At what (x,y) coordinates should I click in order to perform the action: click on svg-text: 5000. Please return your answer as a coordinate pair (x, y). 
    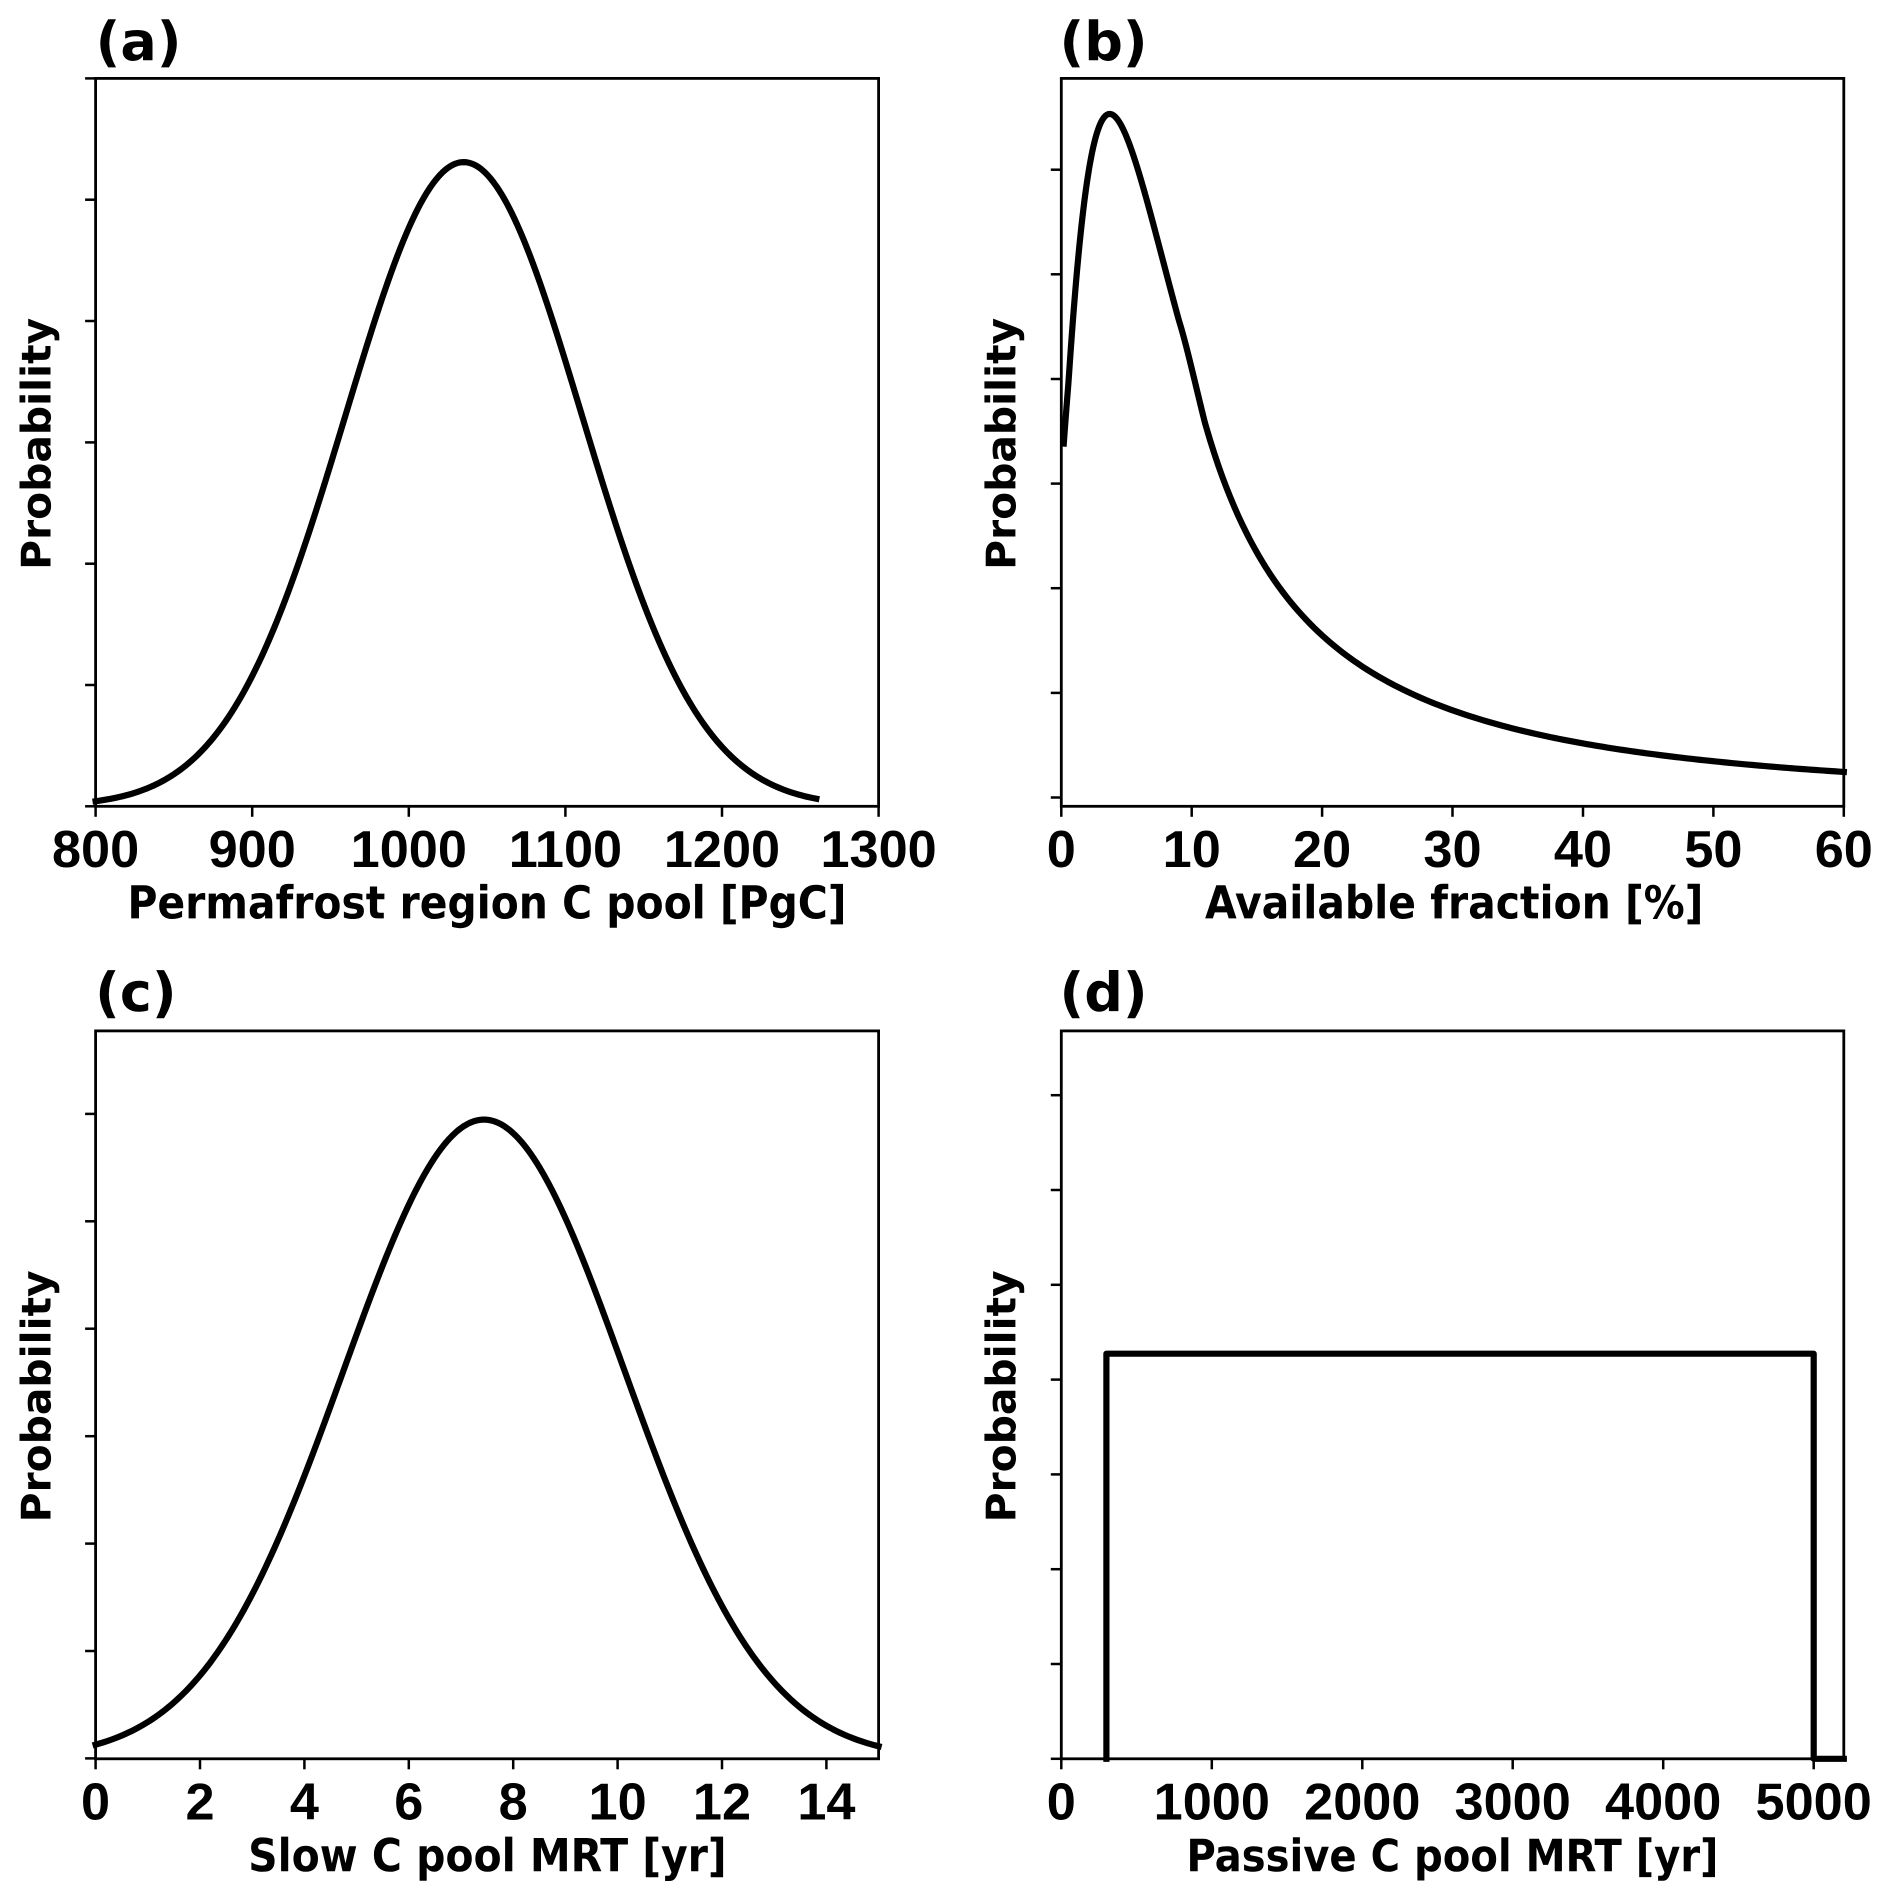
    Looking at the image, I should click on (1814, 1803).